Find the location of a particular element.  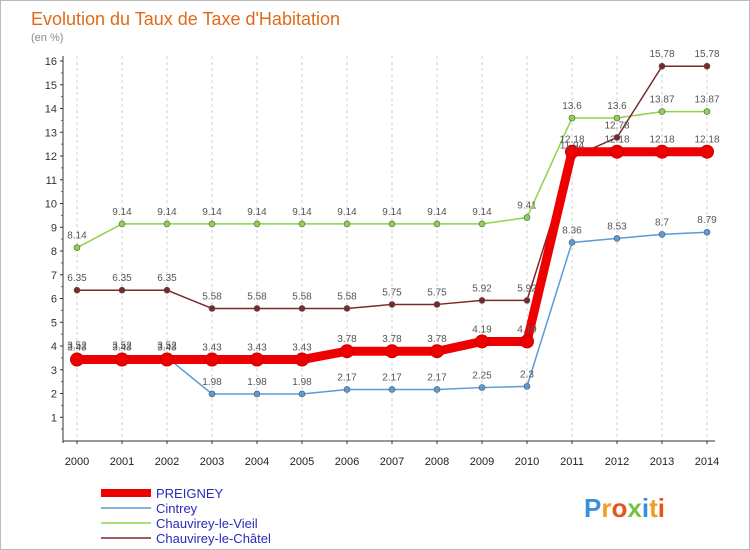

logo-text: Proxiti is located at coordinates (624, 508).